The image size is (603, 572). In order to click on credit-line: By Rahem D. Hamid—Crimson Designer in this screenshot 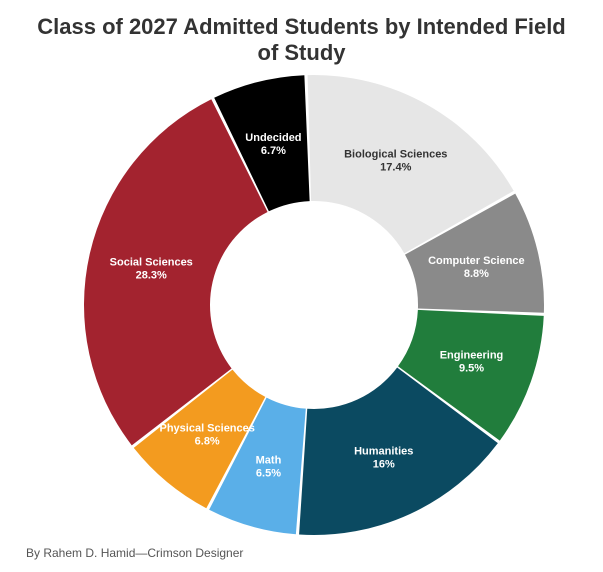, I will do `click(135, 553)`.